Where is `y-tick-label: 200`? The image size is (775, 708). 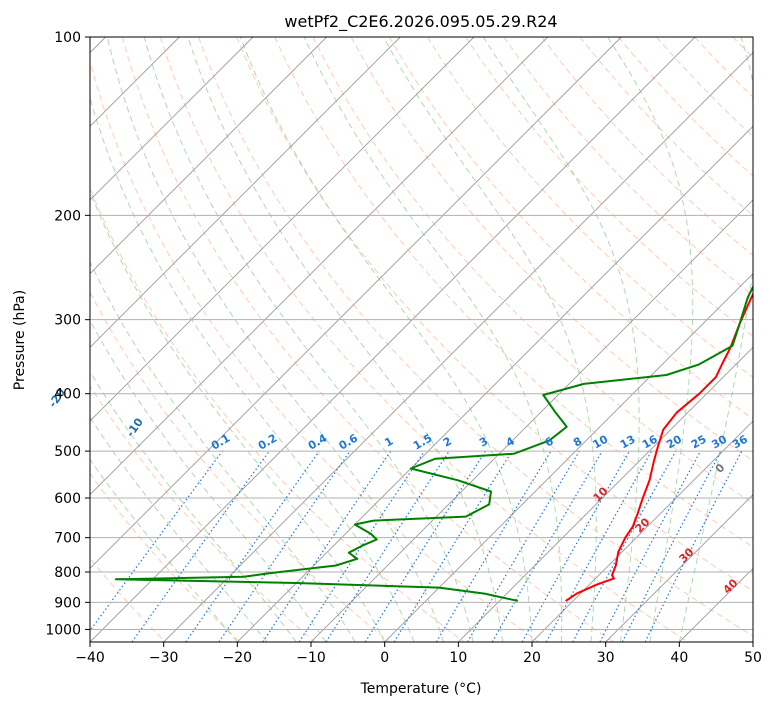
y-tick-label: 200 is located at coordinates (67, 216).